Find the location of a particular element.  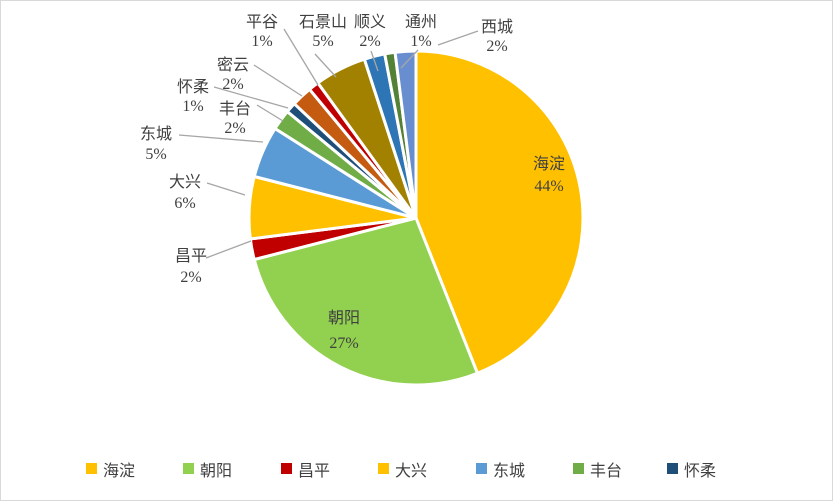

leader-line-通州 is located at coordinates (409, 59).